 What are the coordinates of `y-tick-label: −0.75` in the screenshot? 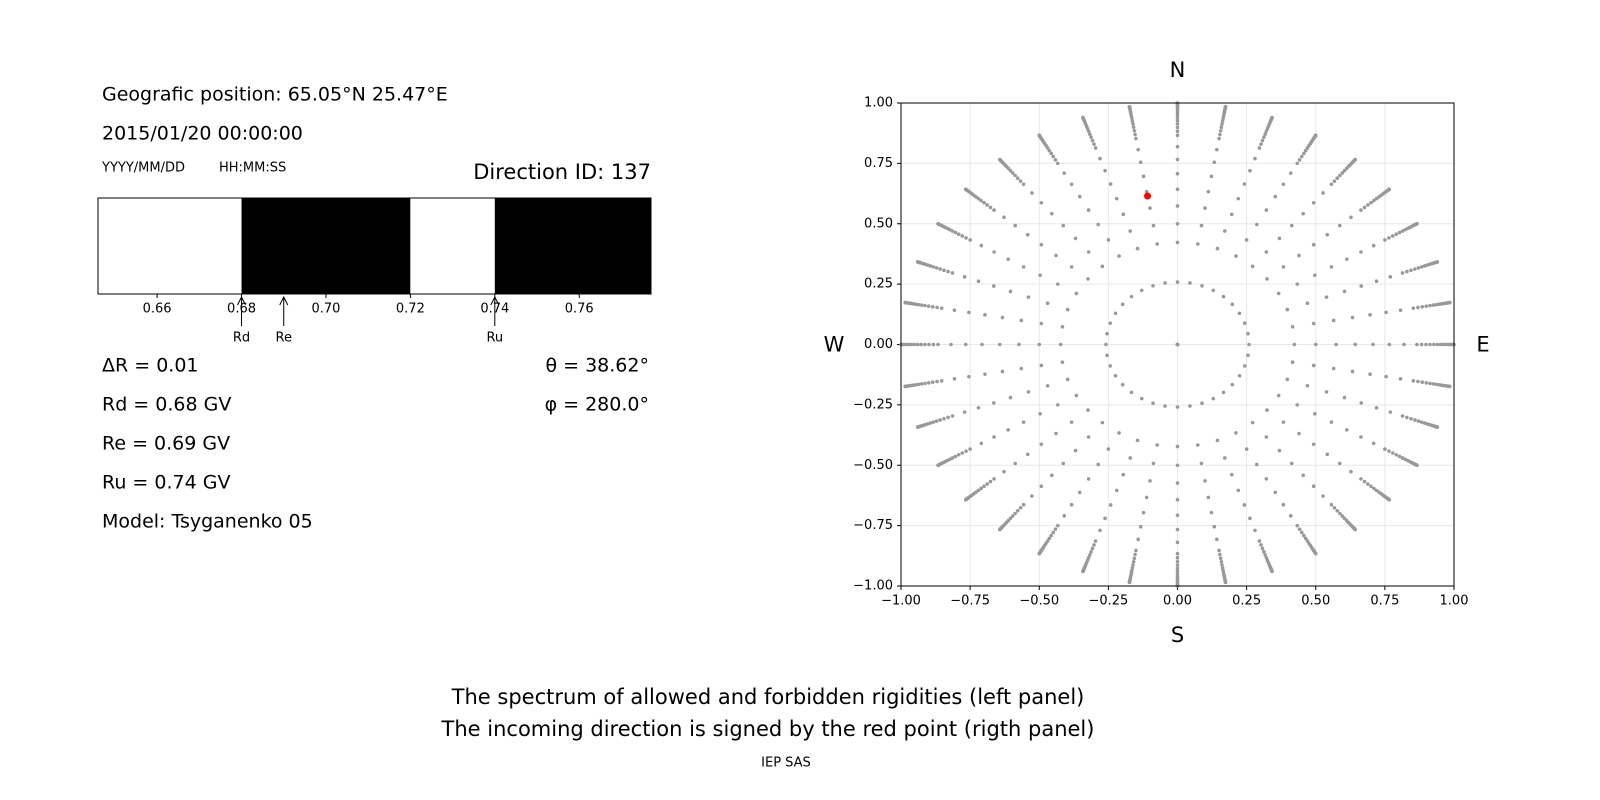 It's located at (873, 525).